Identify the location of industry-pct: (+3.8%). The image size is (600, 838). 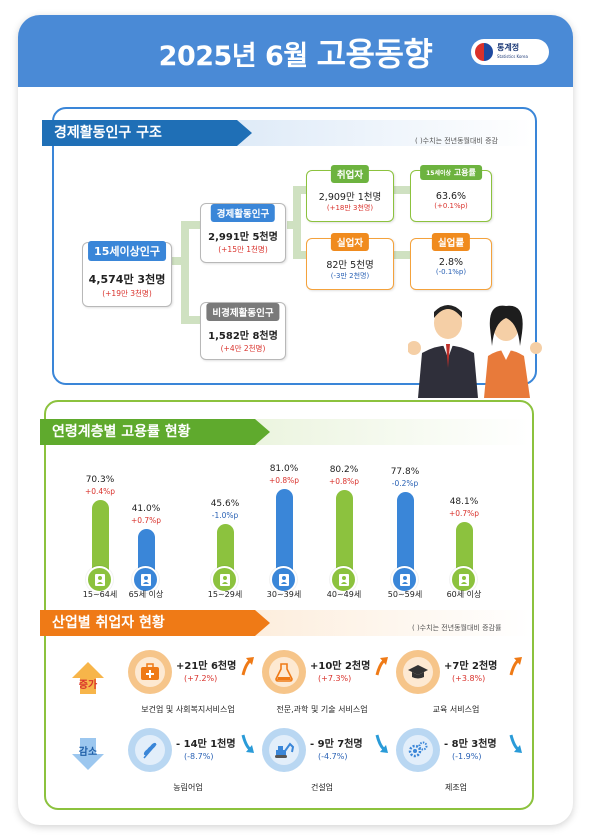
(469, 678).